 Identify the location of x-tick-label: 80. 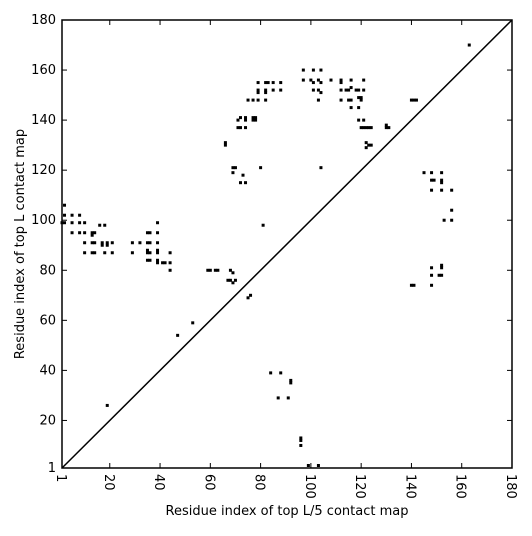
(259, 482).